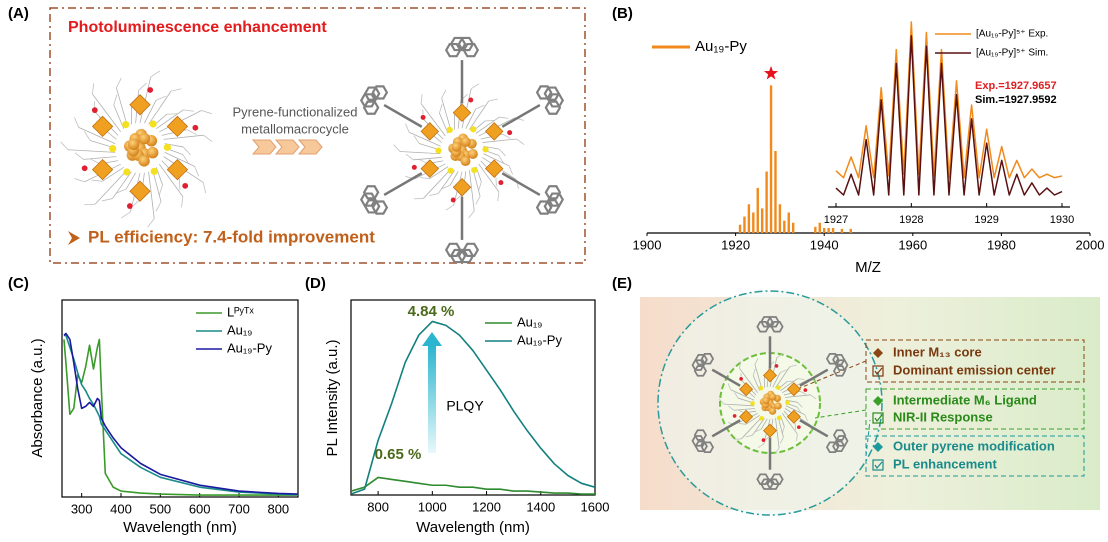 Image resolution: width=1108 pixels, height=542 pixels. Describe the element at coordinates (868, 267) in the screenshot. I see `x-axis-label: M/Z` at that location.